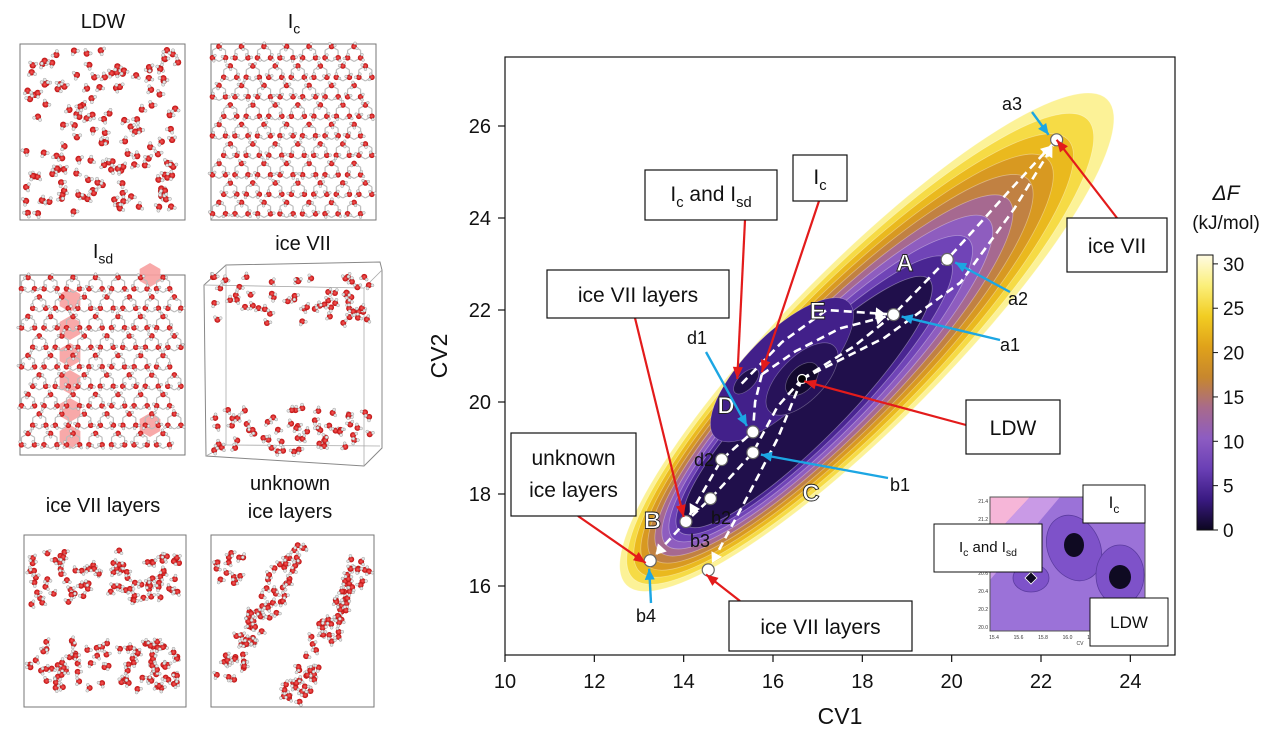  I want to click on colorbar-title: ΔF, so click(1226, 193).